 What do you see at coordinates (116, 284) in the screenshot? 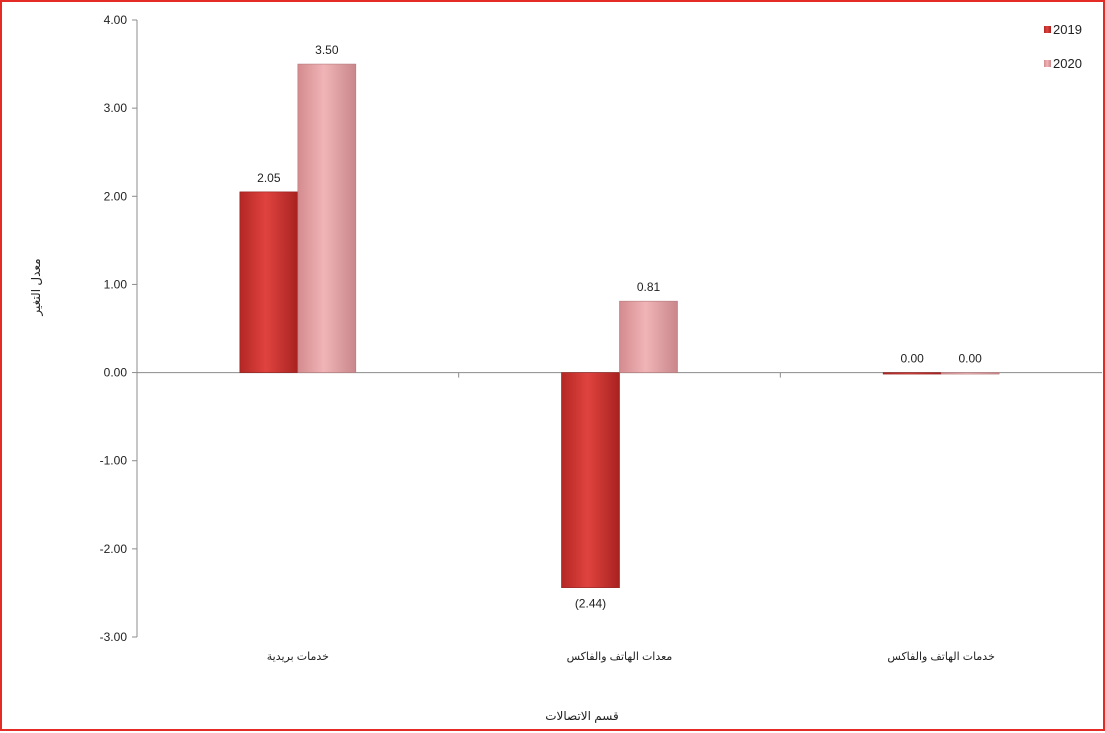
I see `y-tick-label: 1.00` at bounding box center [116, 284].